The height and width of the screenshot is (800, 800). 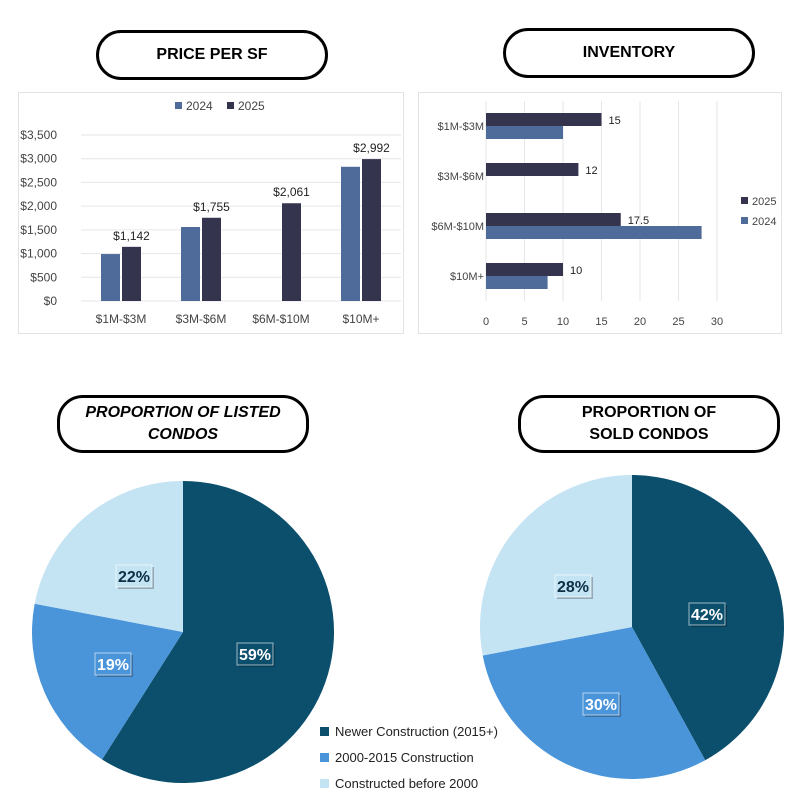 I want to click on listed-condos-pie: 59% 19% 22%, so click(x=183, y=632).